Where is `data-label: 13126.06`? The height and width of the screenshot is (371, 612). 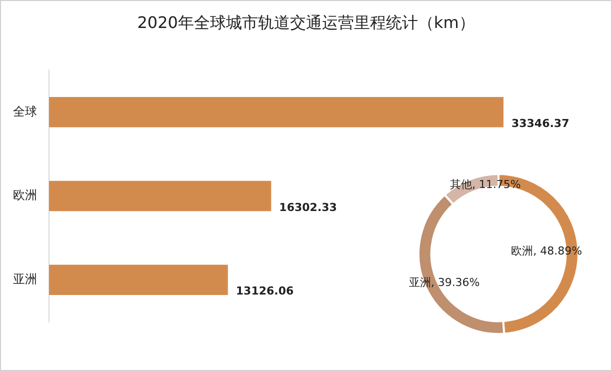 data-label: 13126.06 is located at coordinates (265, 291).